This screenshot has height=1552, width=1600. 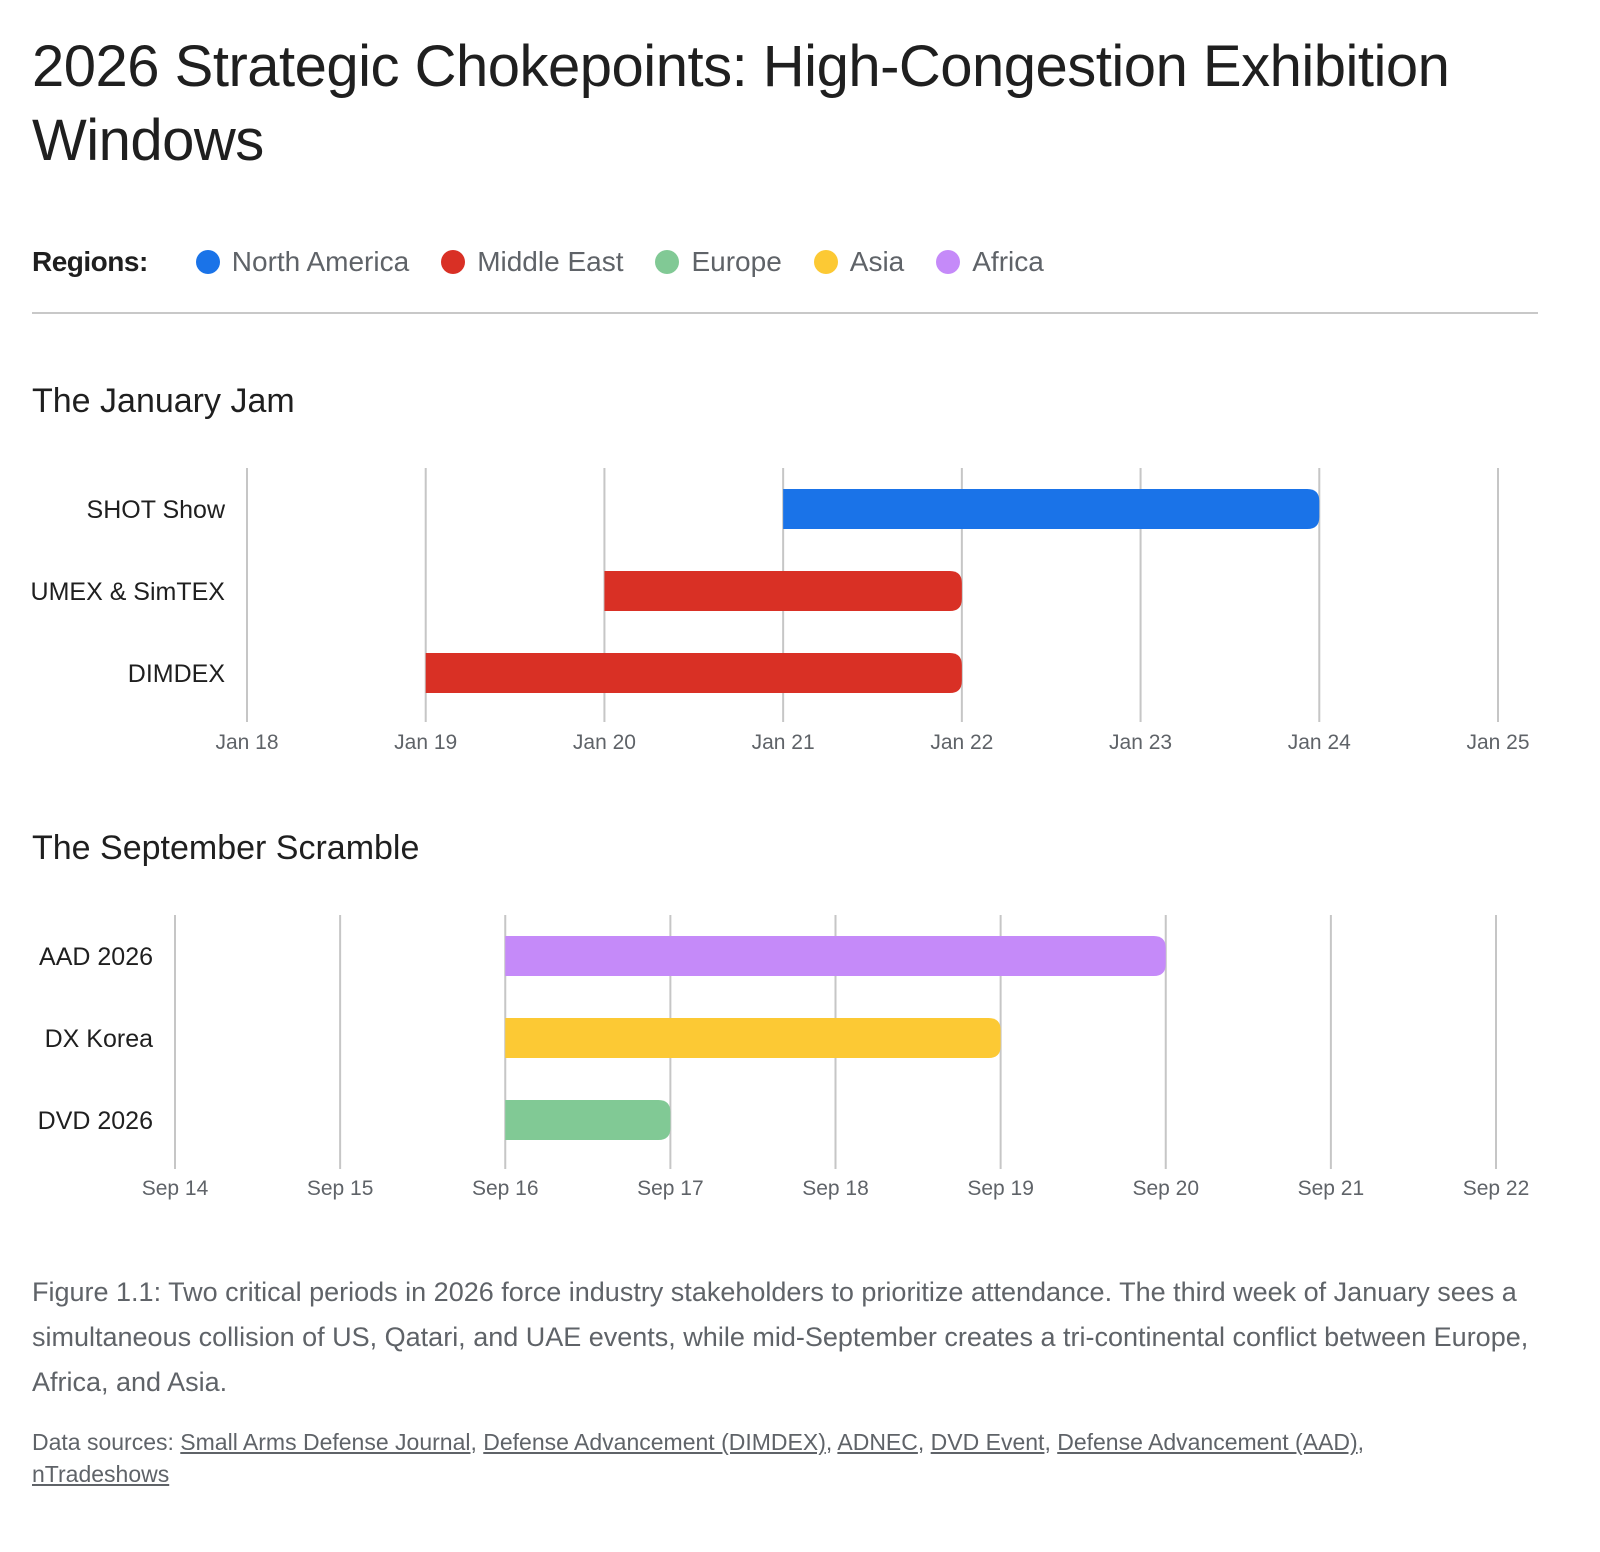 What do you see at coordinates (320, 261) in the screenshot?
I see `legend-item-label: North America` at bounding box center [320, 261].